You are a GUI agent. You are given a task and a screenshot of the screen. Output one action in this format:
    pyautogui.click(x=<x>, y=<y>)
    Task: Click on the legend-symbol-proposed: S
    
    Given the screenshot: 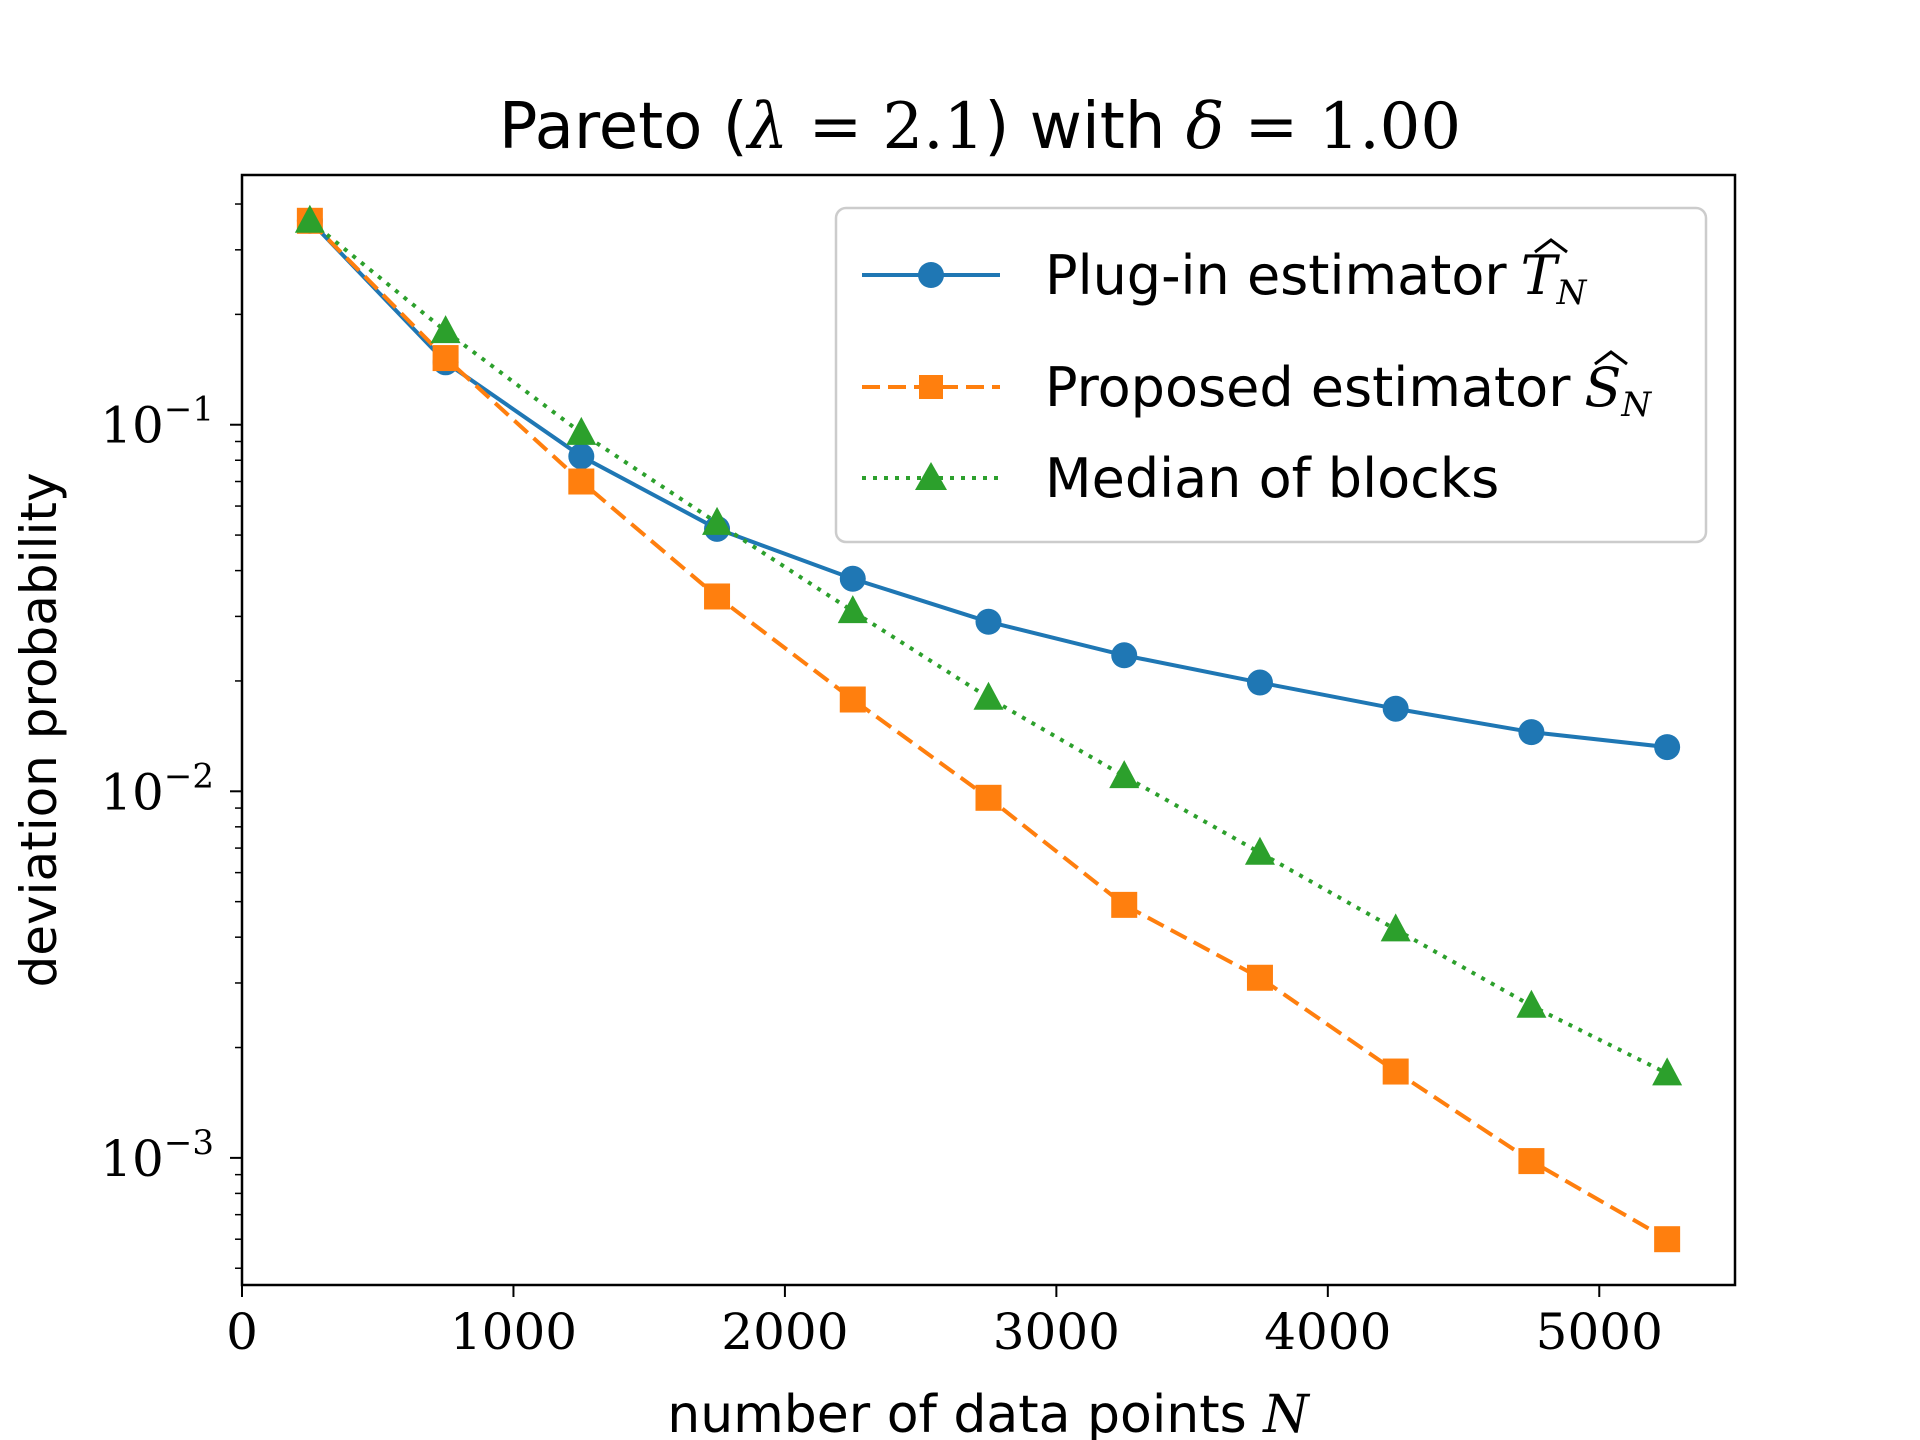 What is the action you would take?
    pyautogui.click(x=1602, y=387)
    